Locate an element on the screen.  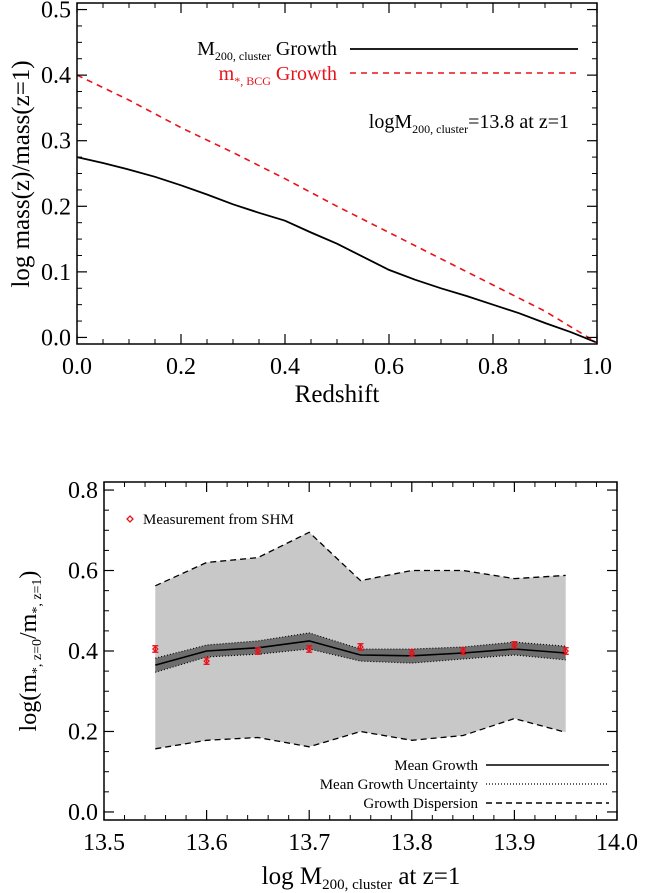
bottom-y-tick-labels: 0.0 0.2 0.4 0.6 0.8 is located at coordinates (83, 652).